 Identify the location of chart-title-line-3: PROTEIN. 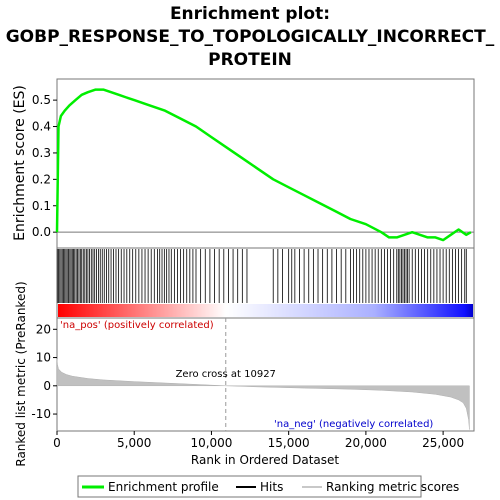
(250, 60).